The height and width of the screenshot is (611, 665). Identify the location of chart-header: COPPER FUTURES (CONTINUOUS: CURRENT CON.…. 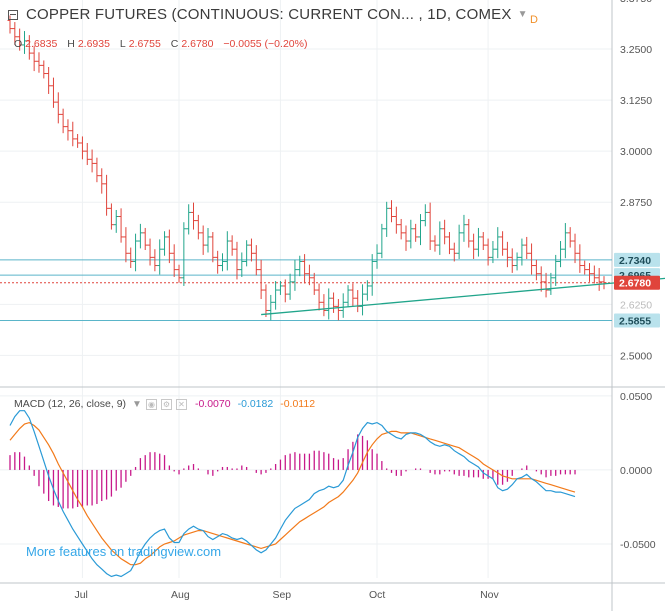
(300, 17).